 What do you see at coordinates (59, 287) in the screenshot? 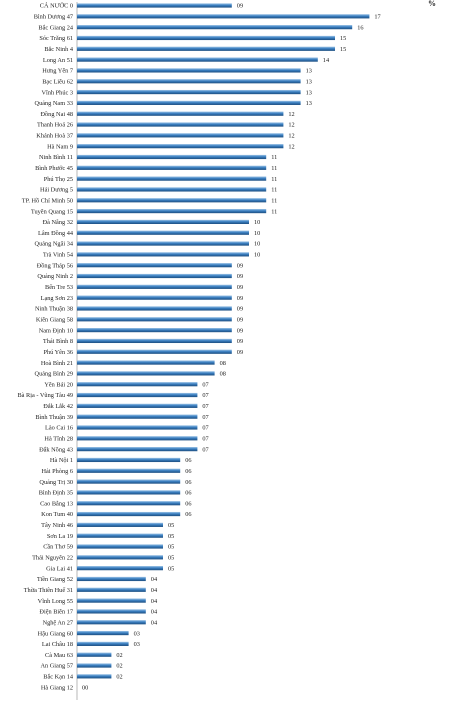
I see `category-label: Bến Tre 53` at bounding box center [59, 287].